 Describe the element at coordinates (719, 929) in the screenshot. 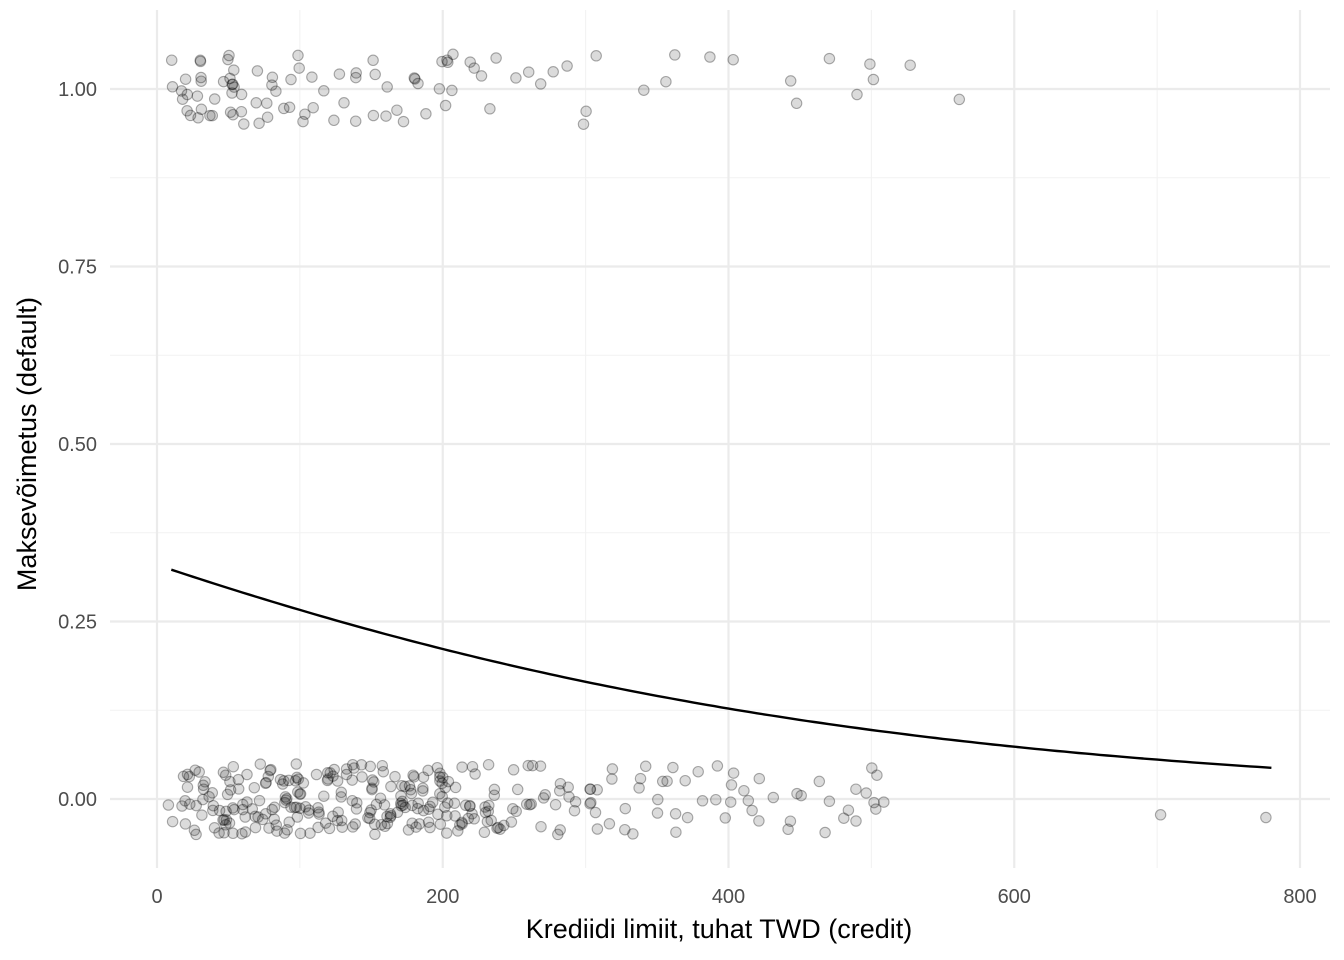

I see `x-axis-title: Krediidi limiit, tuhat TWD (credit)` at that location.